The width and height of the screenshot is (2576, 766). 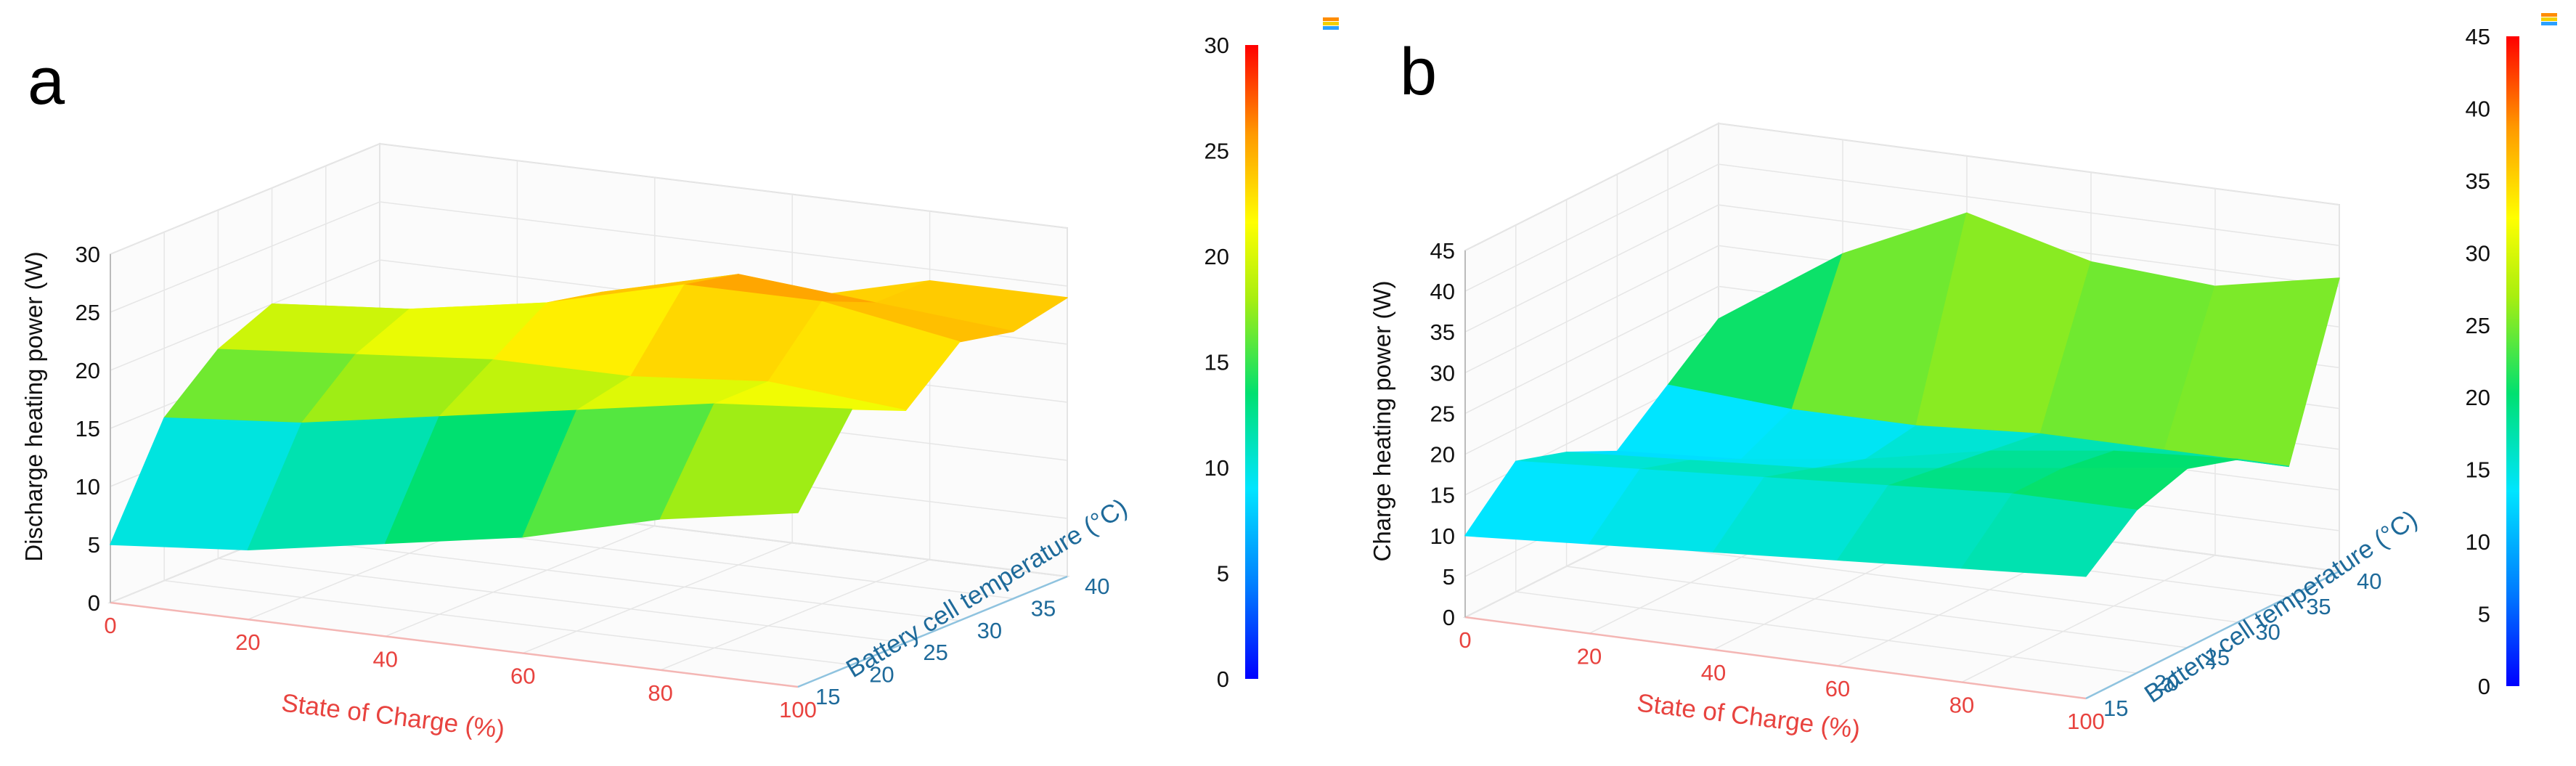 What do you see at coordinates (1442, 251) in the screenshot?
I see `z-tick-label: 45` at bounding box center [1442, 251].